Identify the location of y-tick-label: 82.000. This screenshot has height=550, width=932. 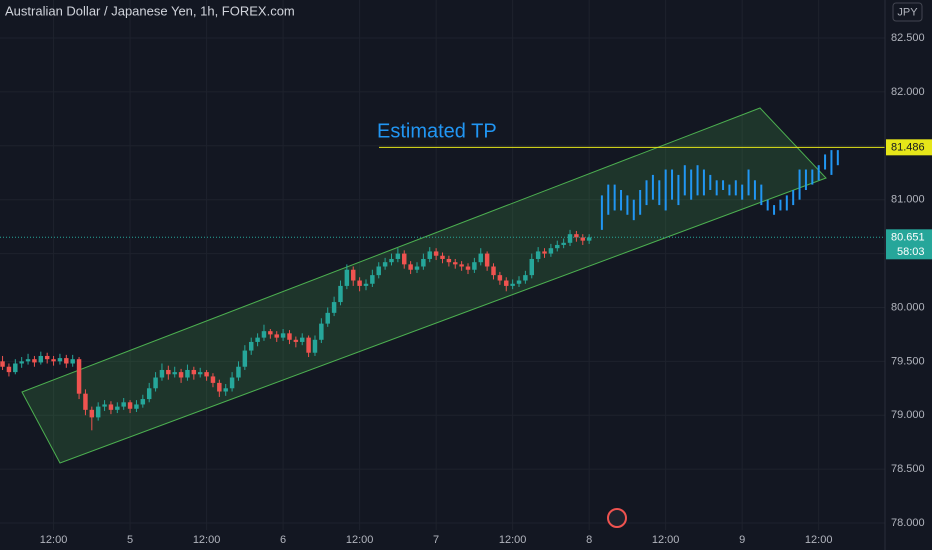
(908, 92).